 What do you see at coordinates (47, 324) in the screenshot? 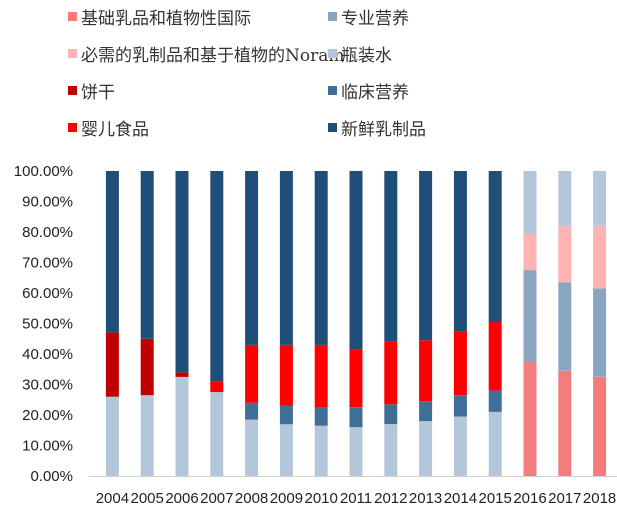
I see `y-tick-label: 50.00%` at bounding box center [47, 324].